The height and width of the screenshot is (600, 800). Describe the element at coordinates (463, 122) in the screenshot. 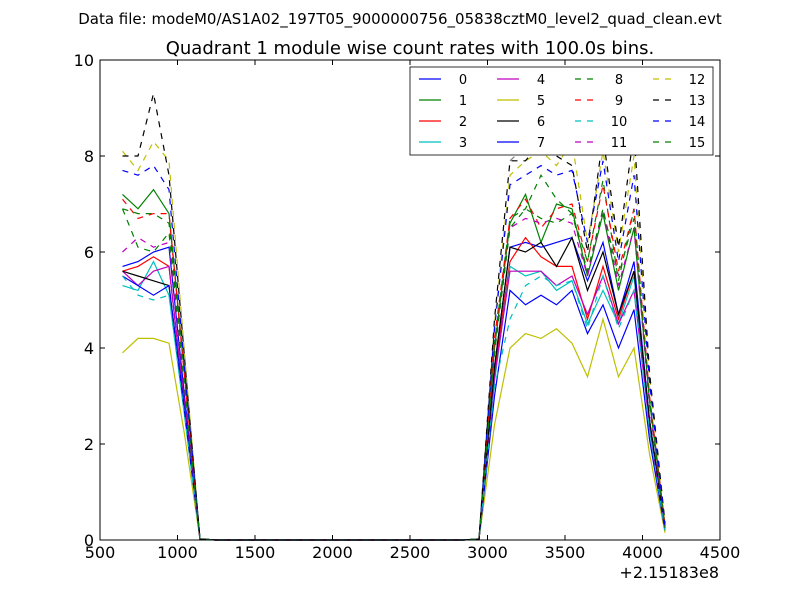

I see `legend-label-2: 2` at that location.